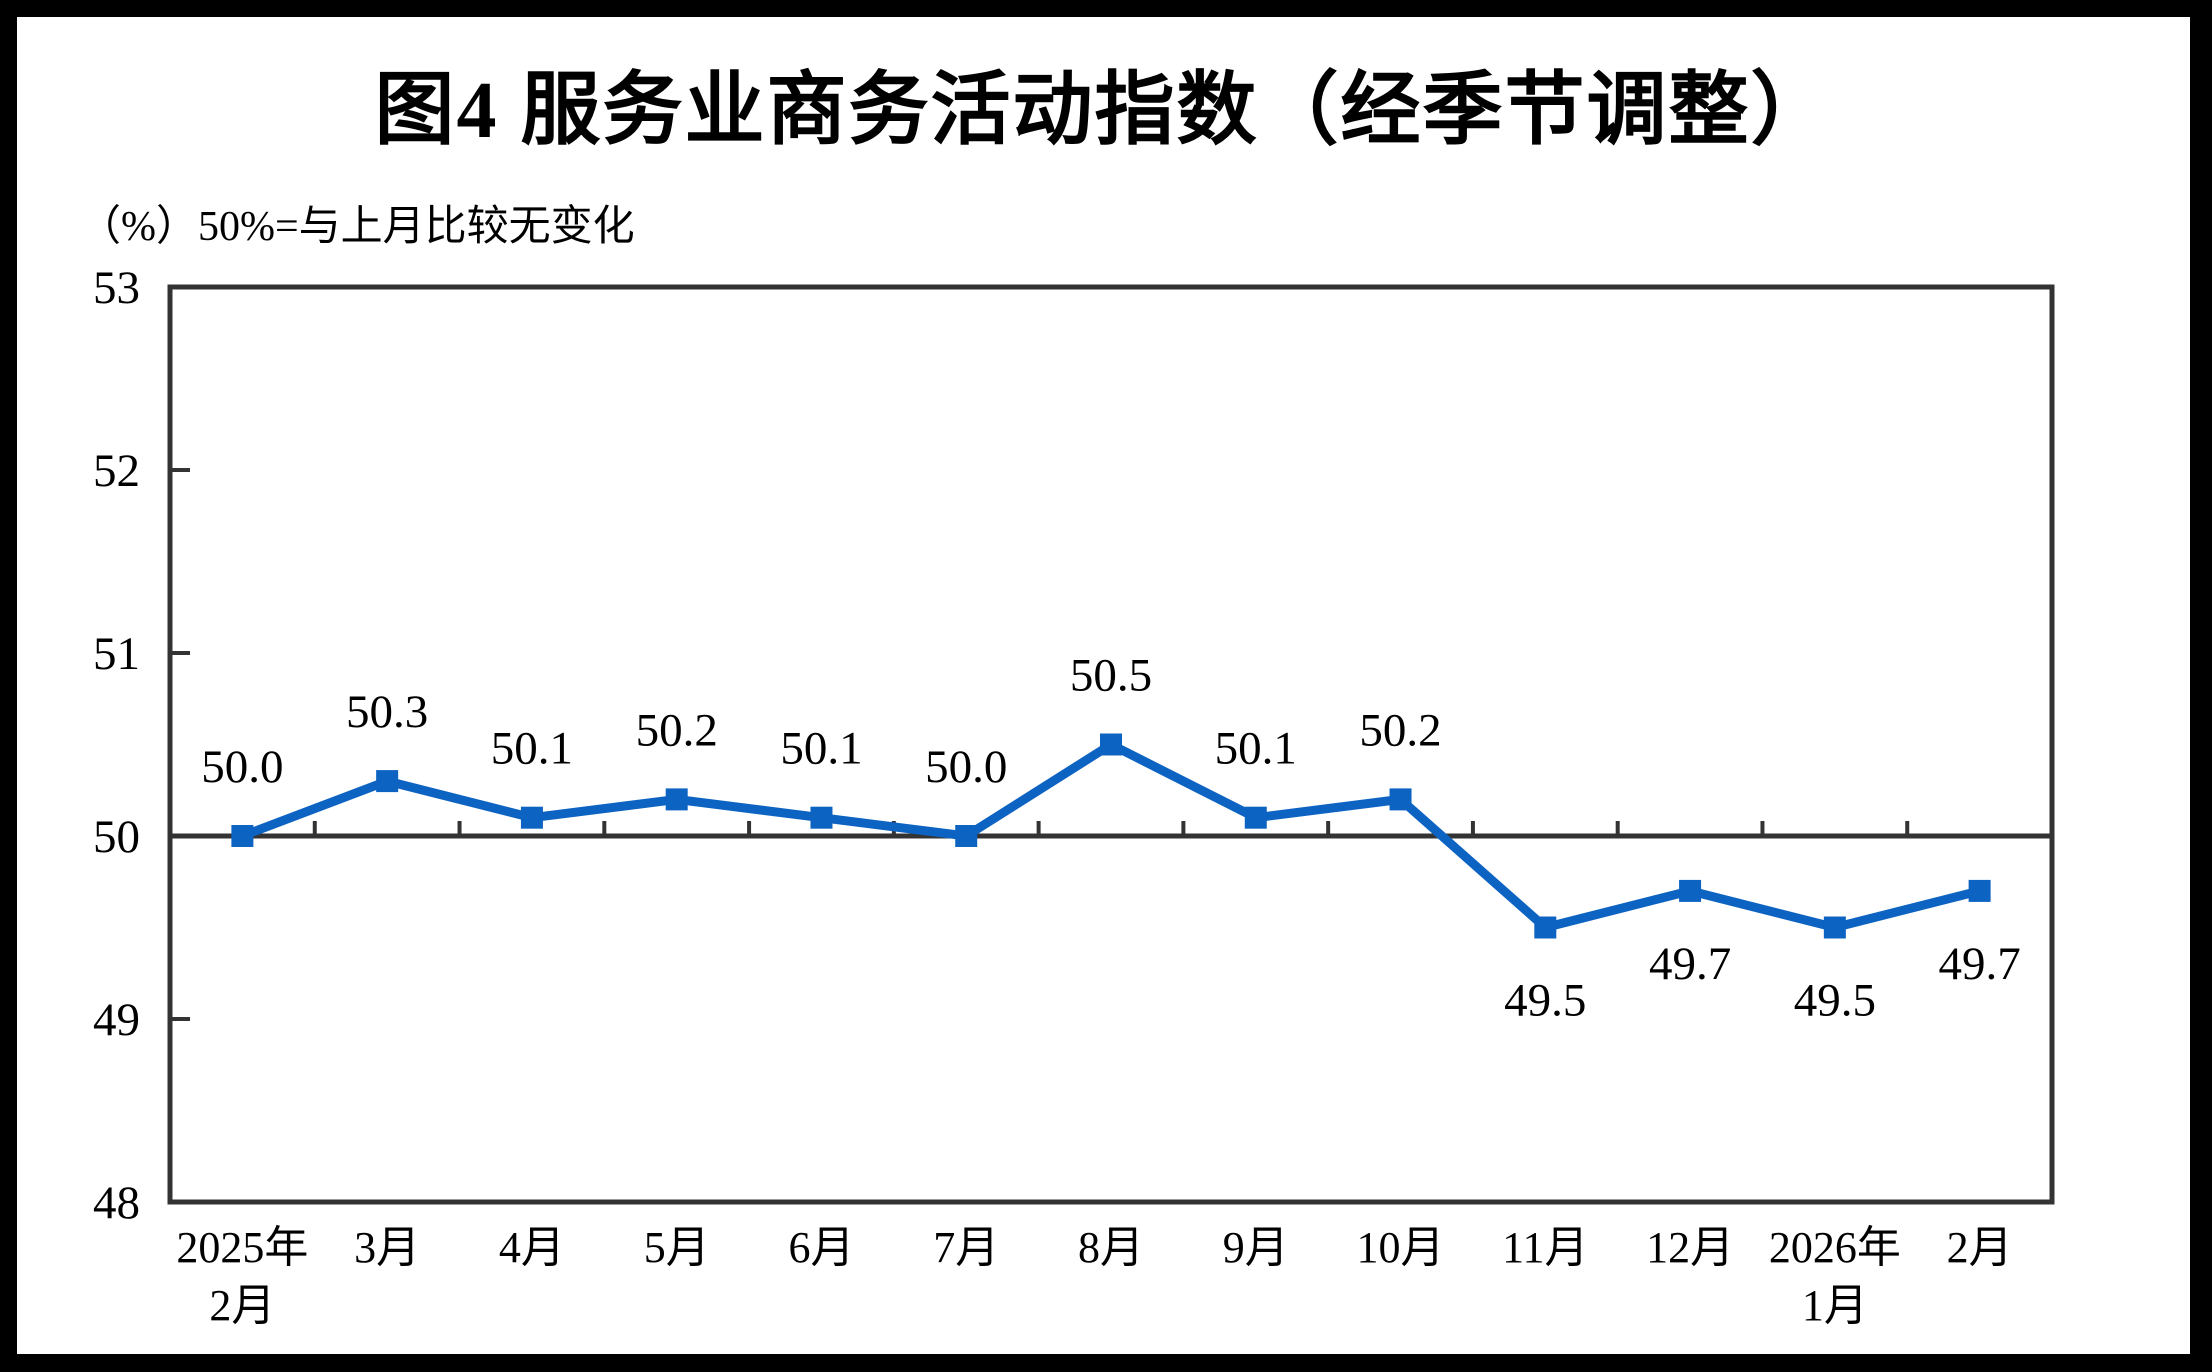 This screenshot has width=2212, height=1372. Describe the element at coordinates (1545, 1247) in the screenshot. I see `x-tick-label: 11月` at that location.